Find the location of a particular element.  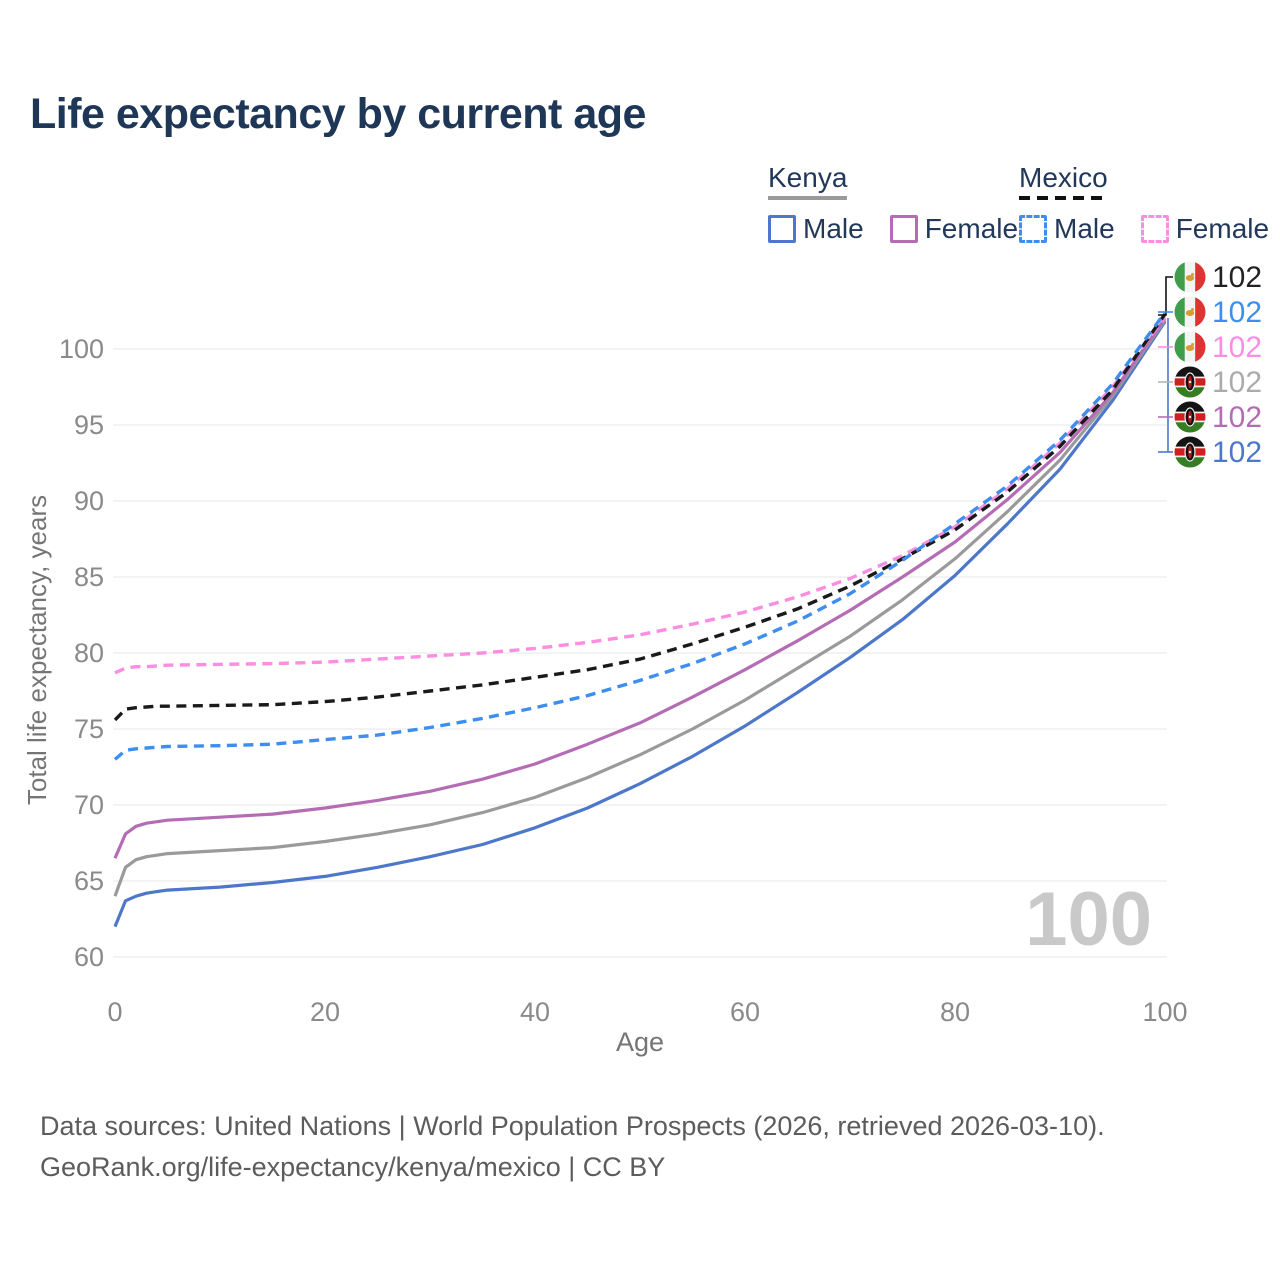

y-tick-label-85: 85 is located at coordinates (89, 577).